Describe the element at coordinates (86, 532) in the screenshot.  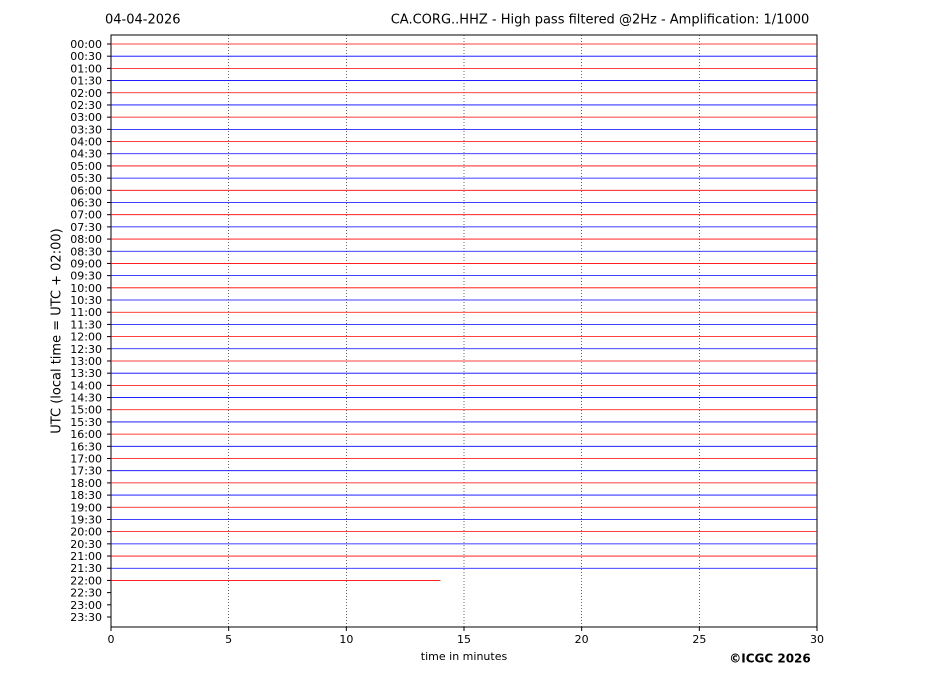
I see `y-tick-label: 20:00` at that location.